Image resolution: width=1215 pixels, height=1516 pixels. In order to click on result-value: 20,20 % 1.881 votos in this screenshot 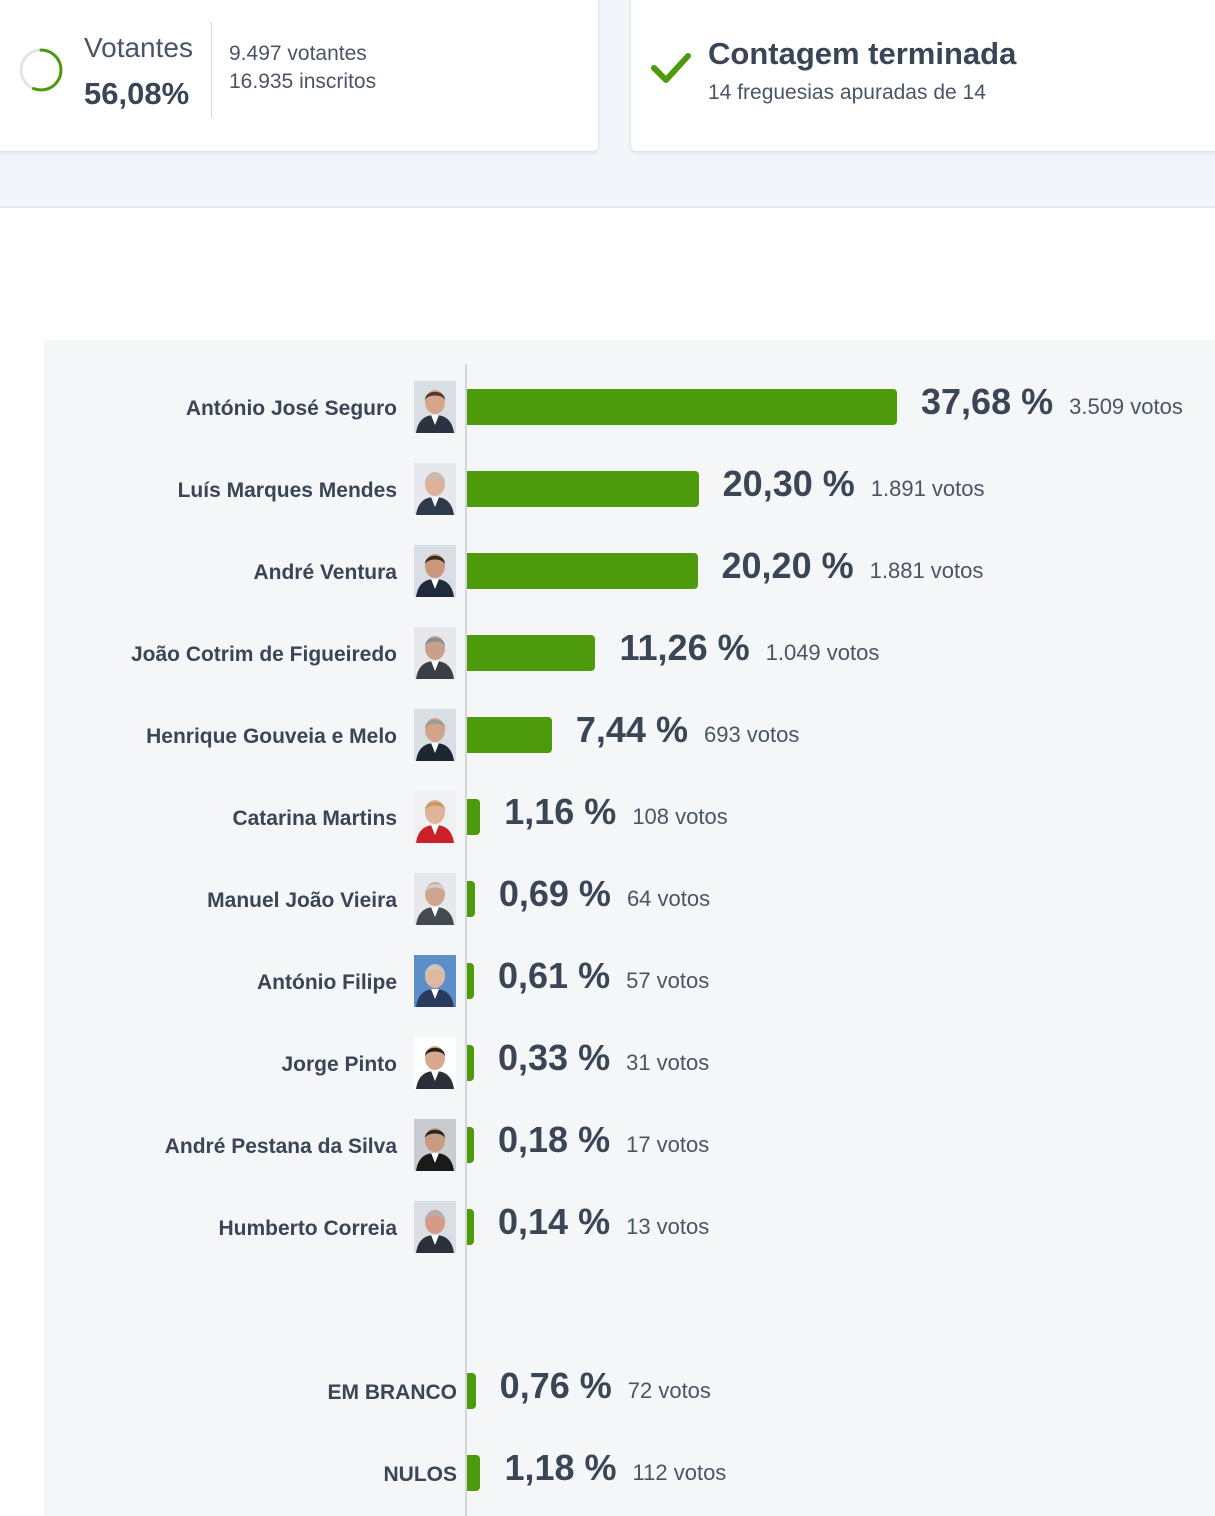, I will do `click(853, 566)`.